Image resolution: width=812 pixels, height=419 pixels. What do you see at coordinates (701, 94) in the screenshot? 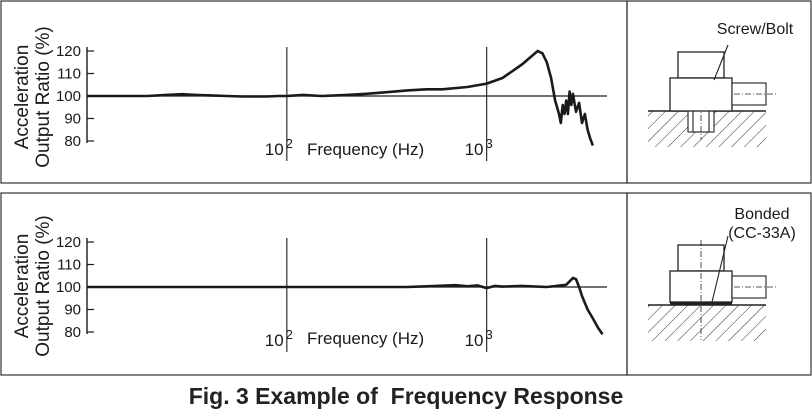
I see `sensor-body` at bounding box center [701, 94].